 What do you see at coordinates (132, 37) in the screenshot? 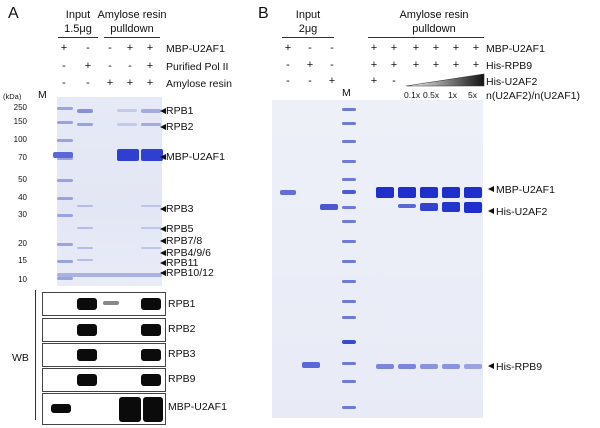
I see `panel-a-pulldown-underline` at bounding box center [132, 37].